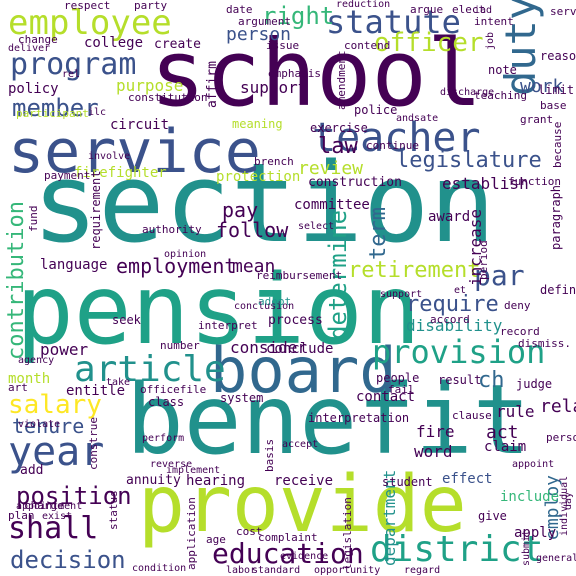 The height and width of the screenshot is (576, 576). I want to click on word-respect: party, so click(151, 6).